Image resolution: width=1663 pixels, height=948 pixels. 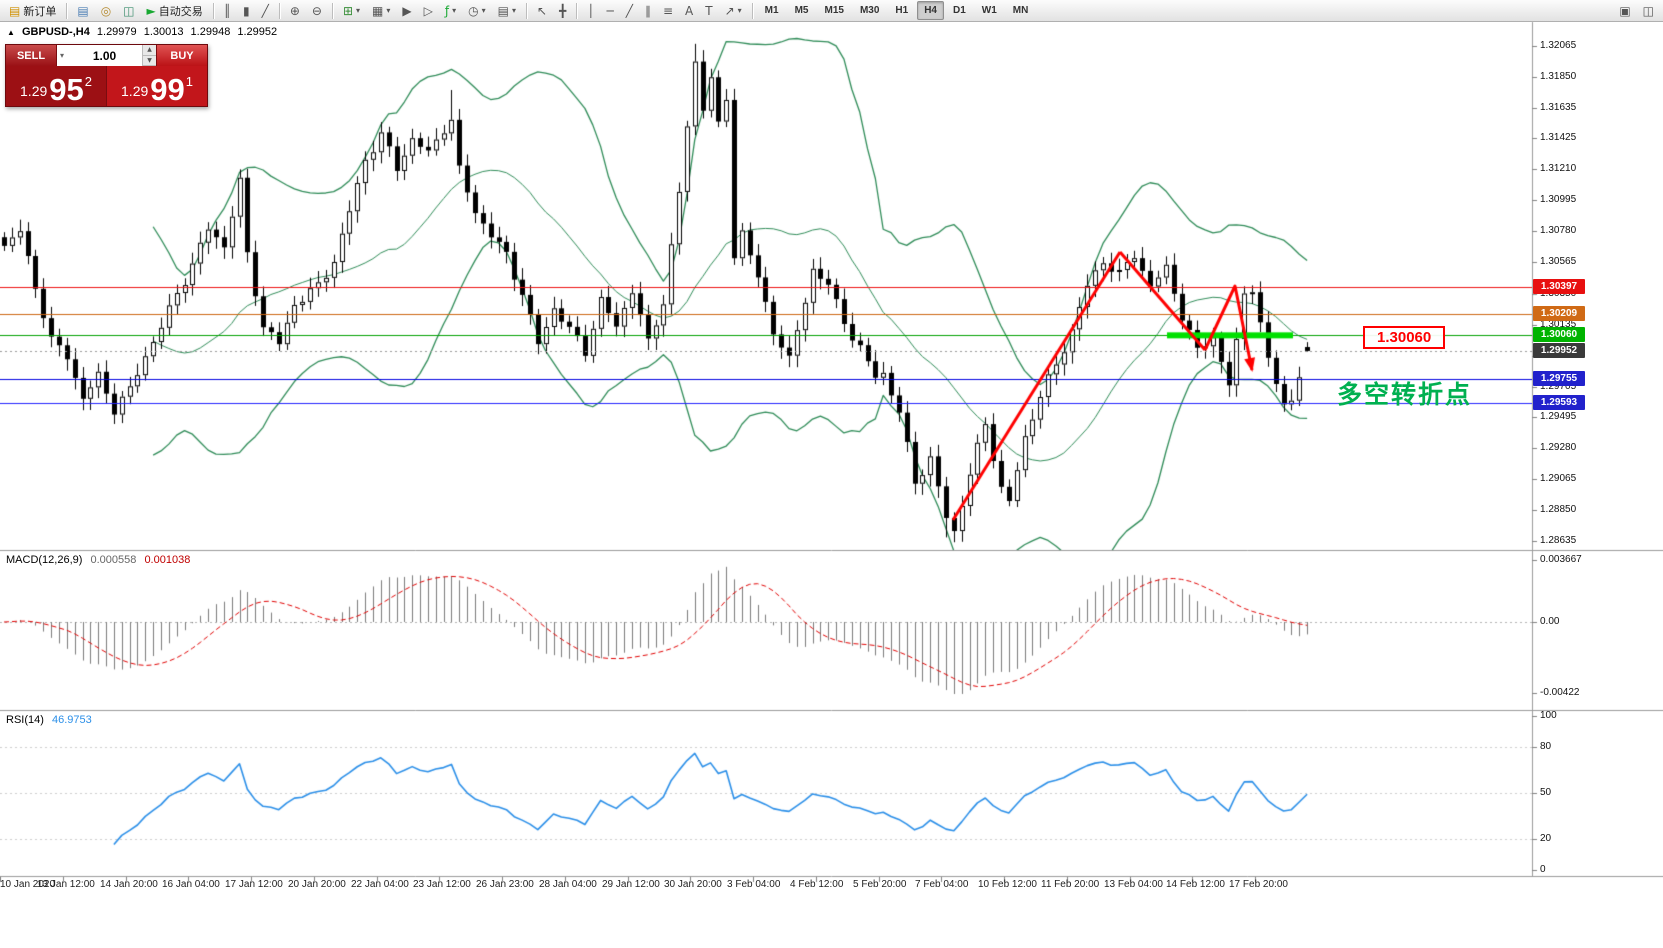 What do you see at coordinates (801, 10) in the screenshot?
I see `timeframe-m5-button: M5` at bounding box center [801, 10].